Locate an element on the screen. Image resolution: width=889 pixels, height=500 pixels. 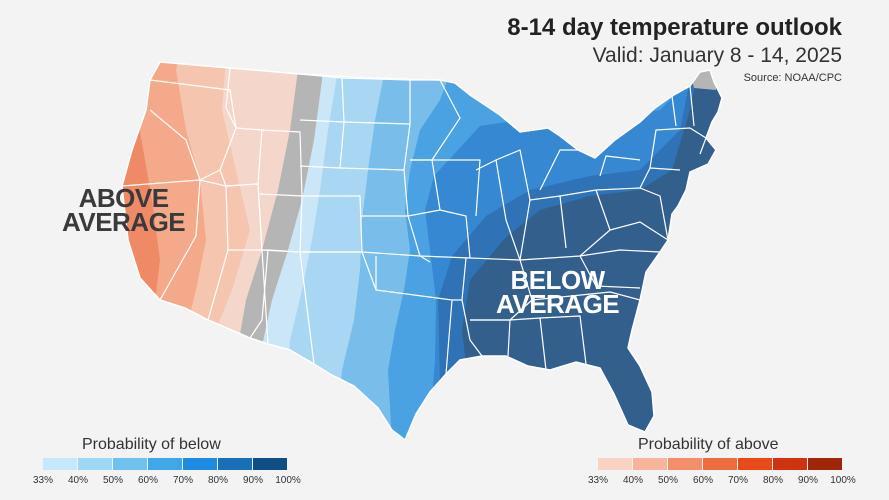
legend-above-tick-8: 100% is located at coordinates (843, 480).